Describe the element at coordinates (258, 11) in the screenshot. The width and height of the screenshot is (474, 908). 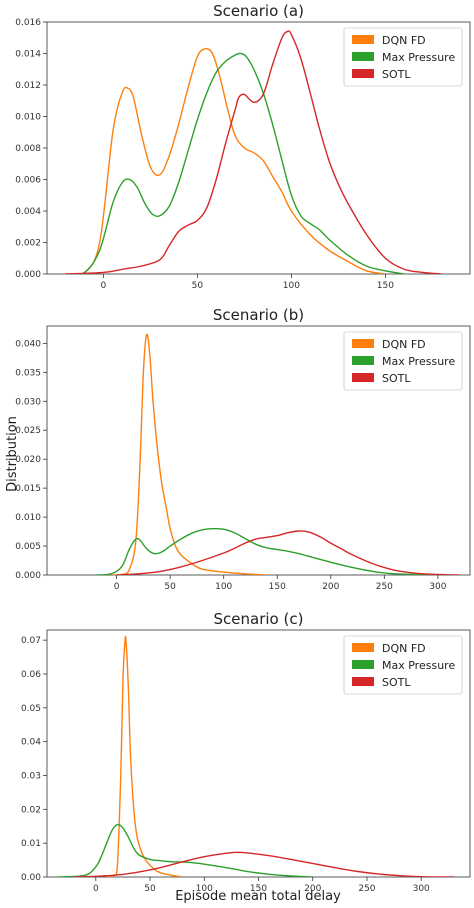
I see `chart-title: Scenario (a)` at that location.